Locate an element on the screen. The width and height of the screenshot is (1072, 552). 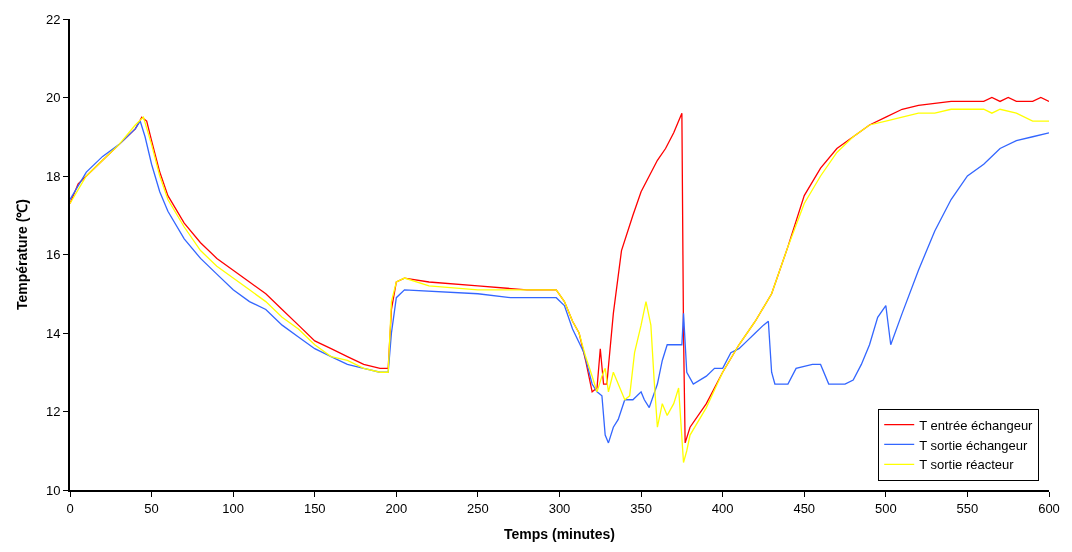
x-tick-label: 100 is located at coordinates (233, 508).